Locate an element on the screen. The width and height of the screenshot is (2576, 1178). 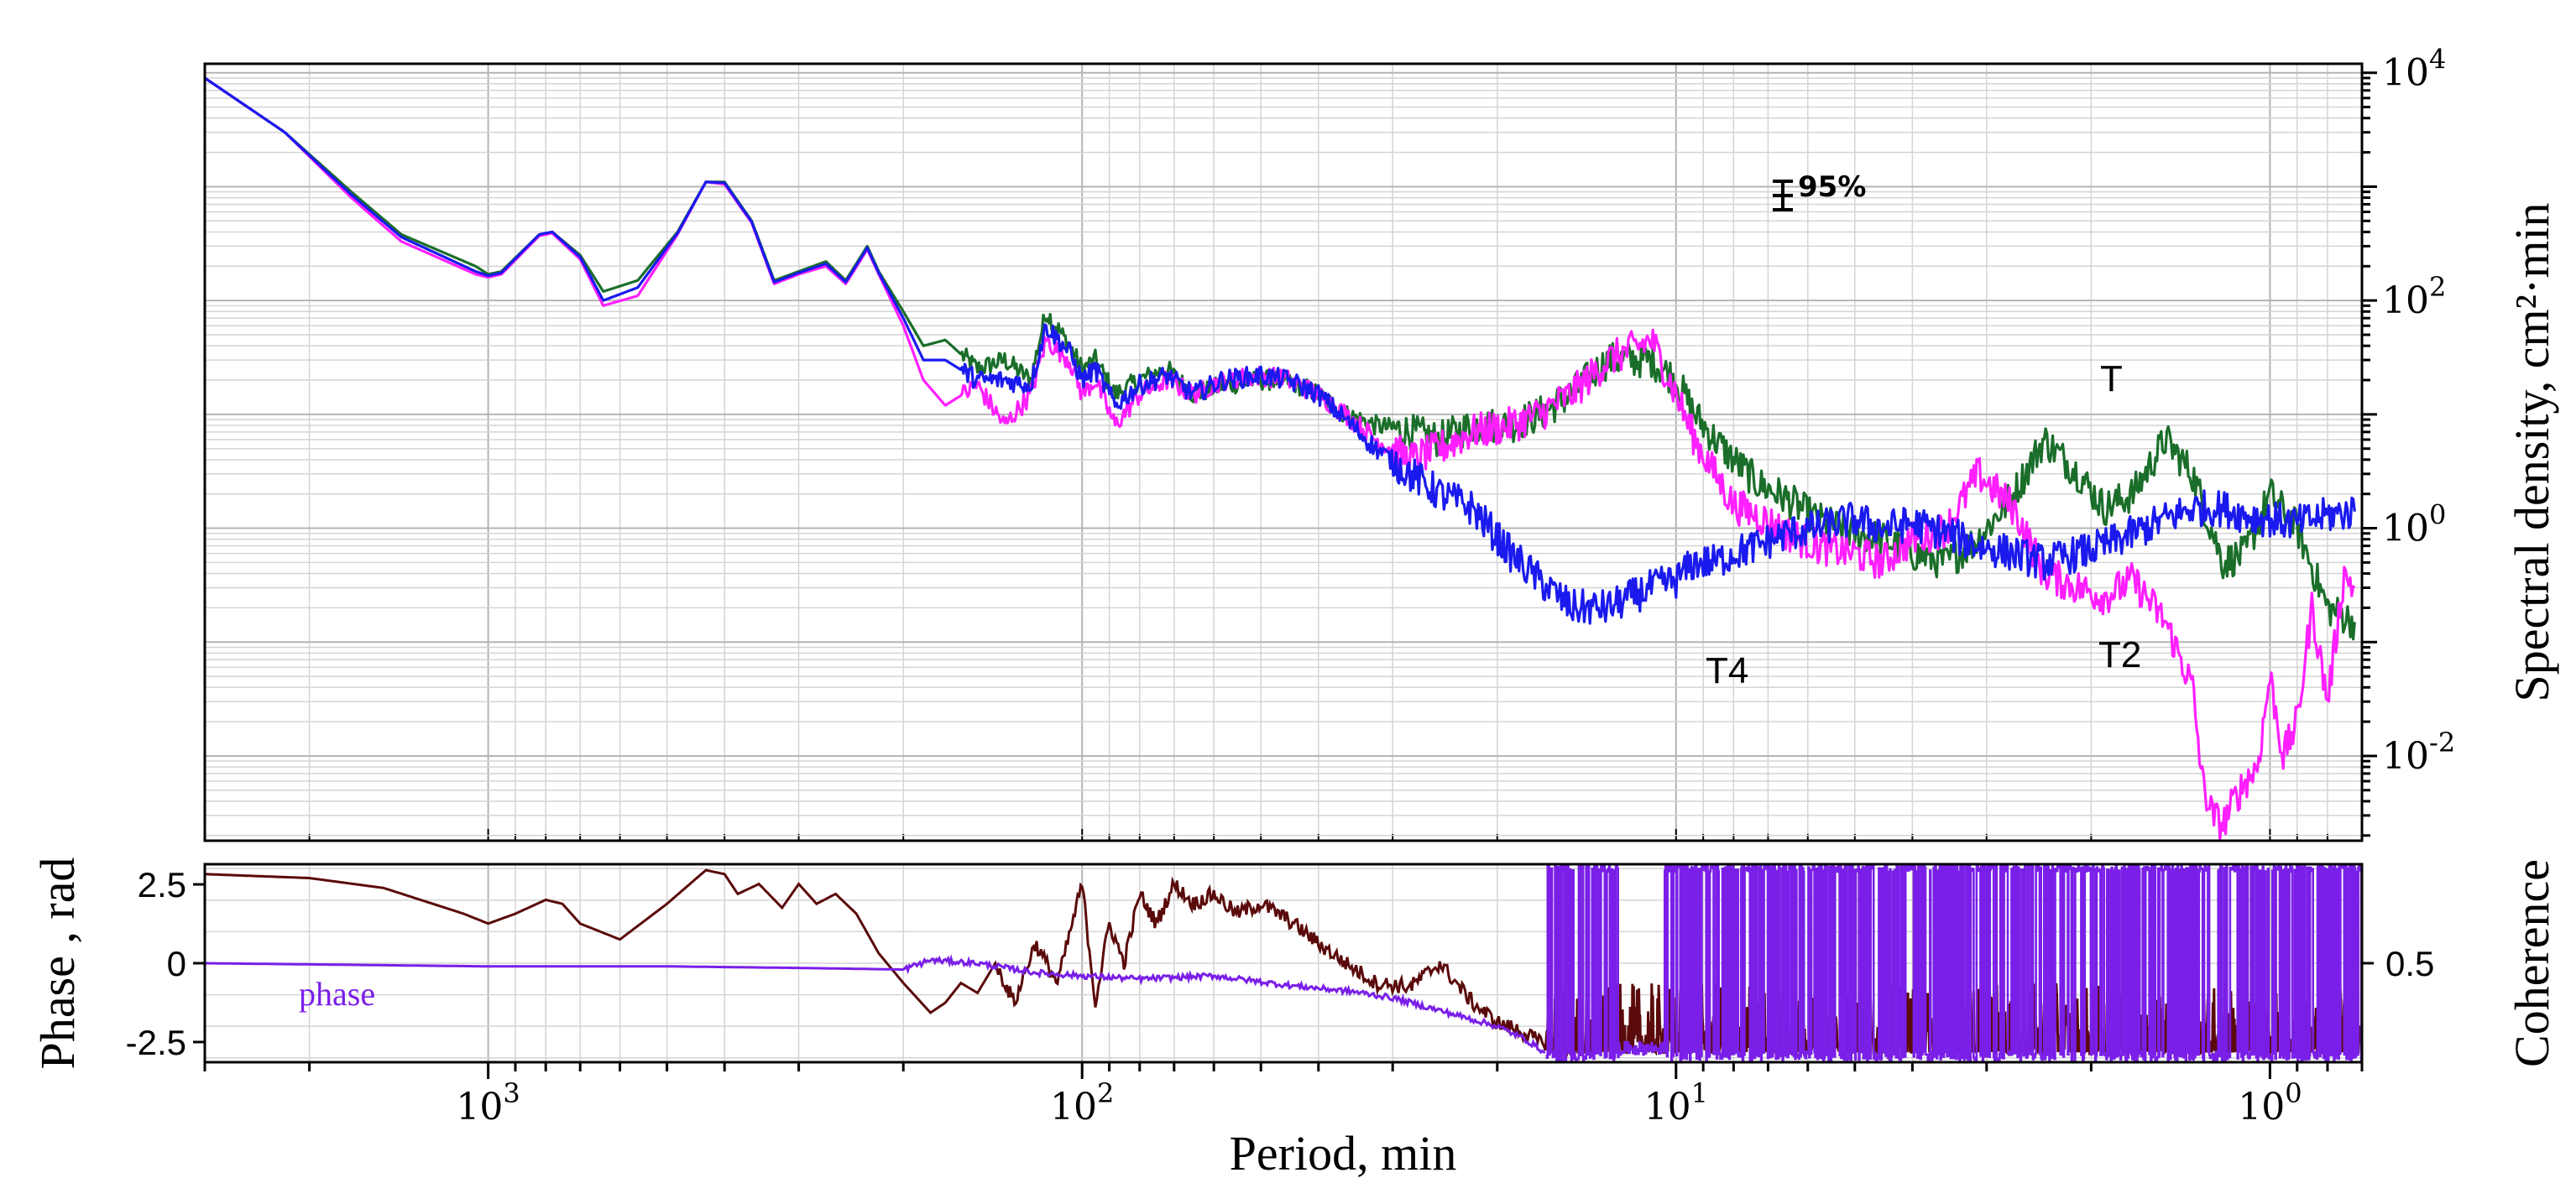
y-tick-label: 10² is located at coordinates (2414, 296).